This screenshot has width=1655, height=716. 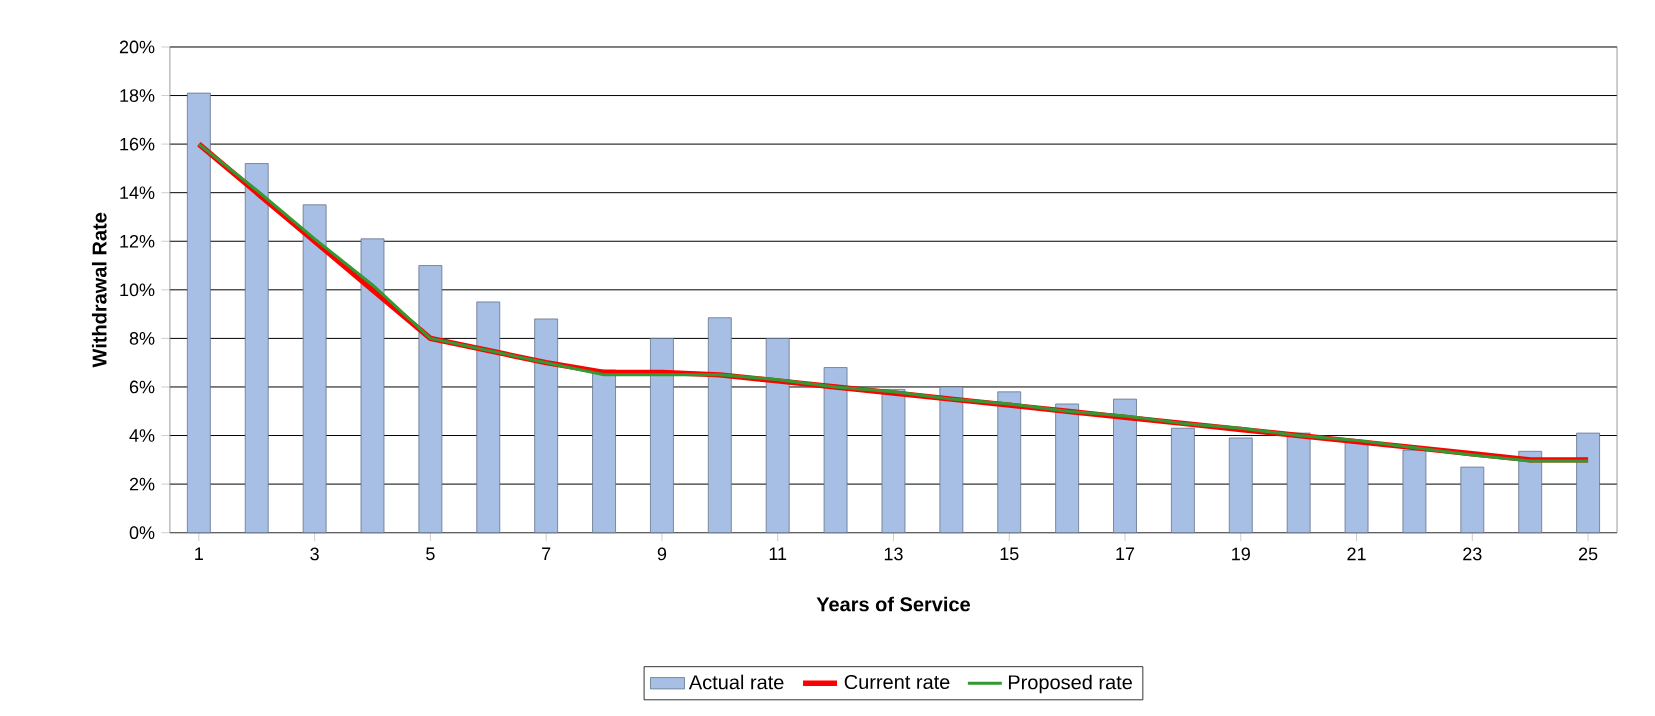 I want to click on y-tick-label: 18%, so click(x=137, y=96).